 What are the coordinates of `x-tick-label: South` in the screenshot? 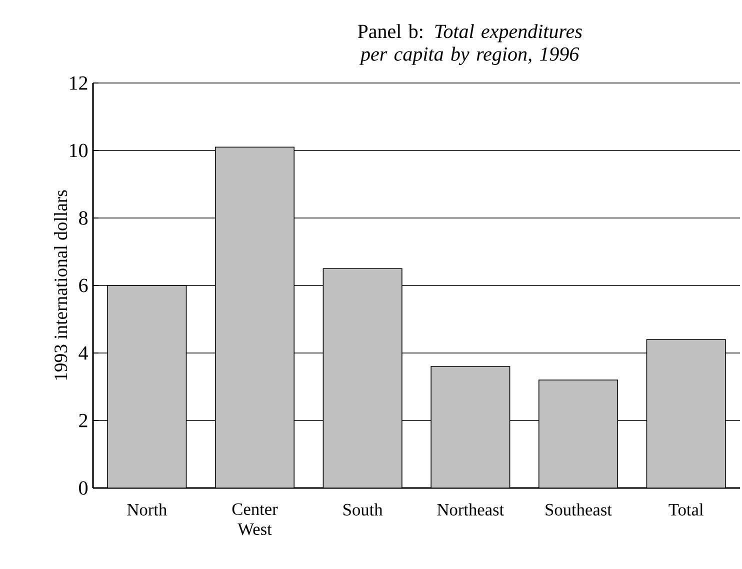 It's located at (363, 509).